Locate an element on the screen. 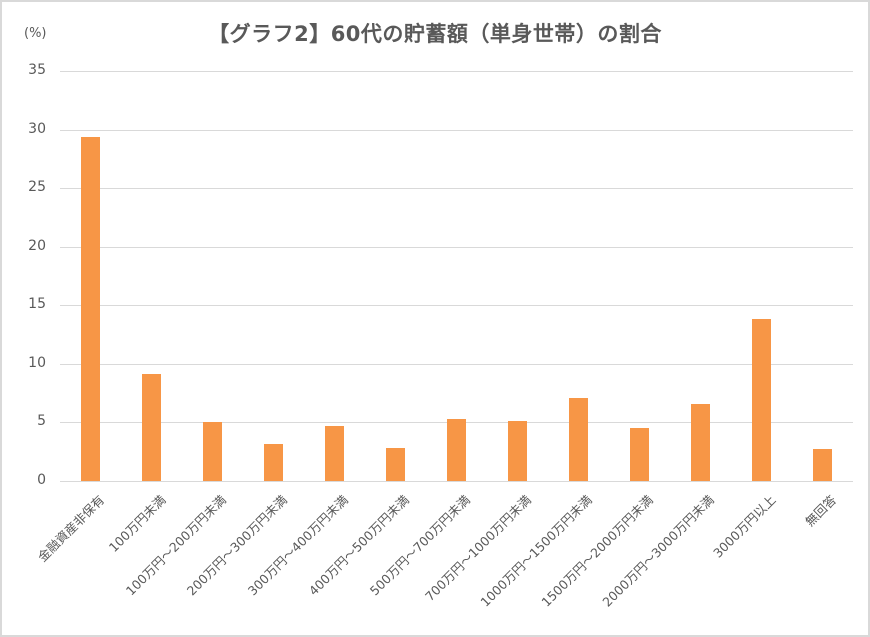 Image resolution: width=870 pixels, height=637 pixels. chart-title: 【グラフ2】60代の貯蓄額（単身世帯）の割合 is located at coordinates (435, 34).